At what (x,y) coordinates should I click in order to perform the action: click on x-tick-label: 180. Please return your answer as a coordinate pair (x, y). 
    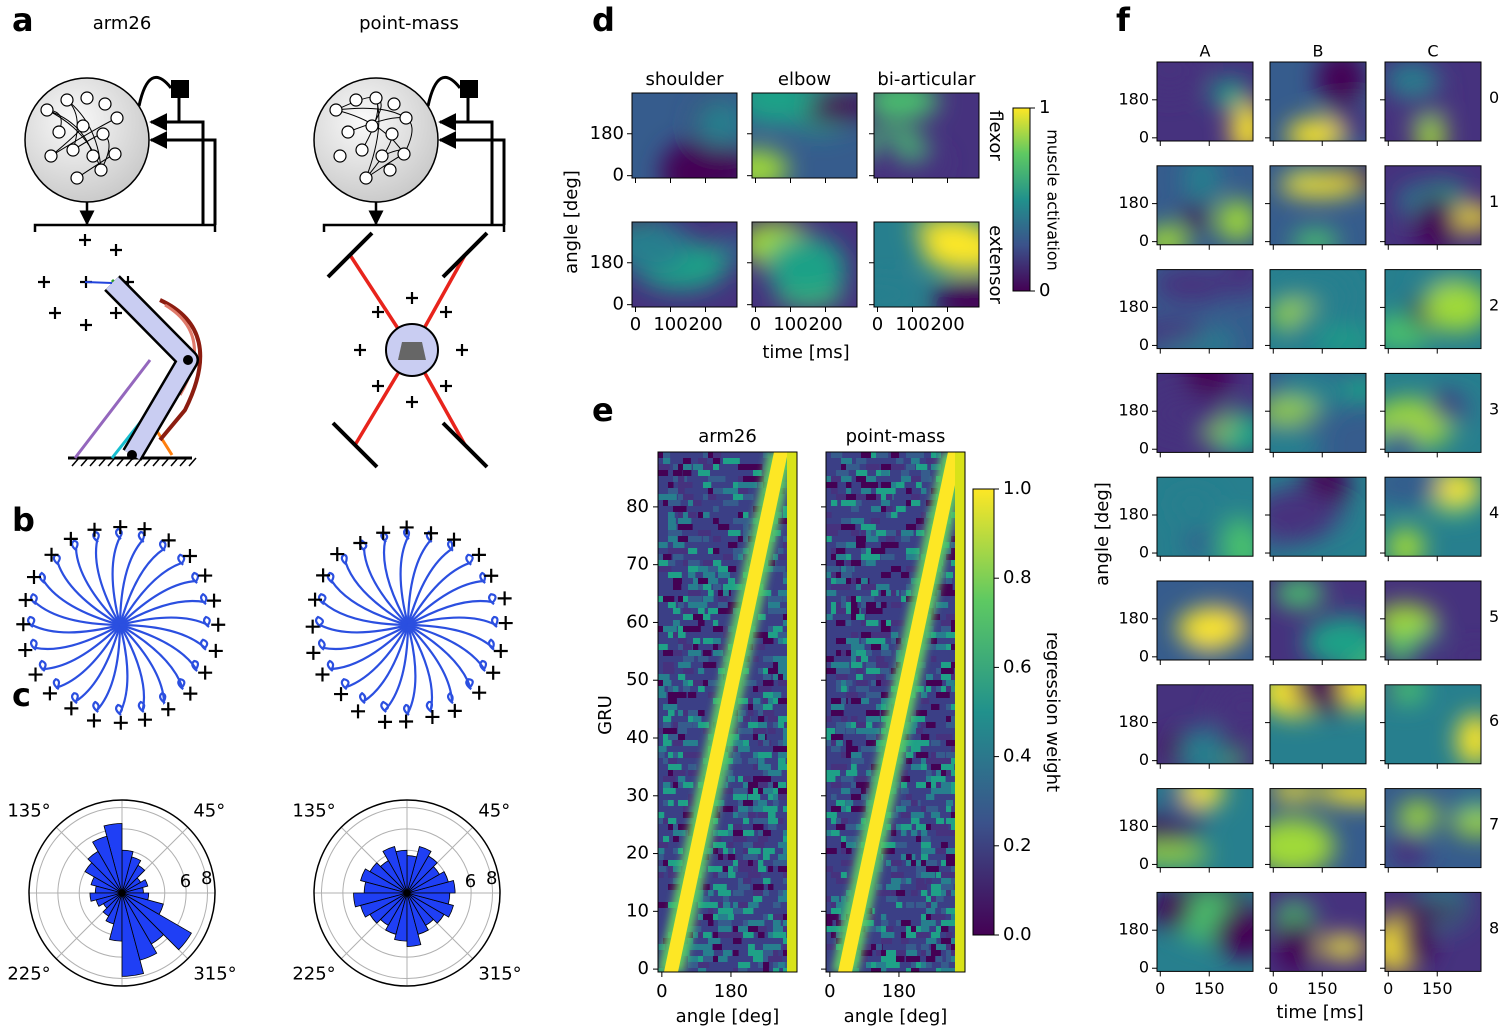
    Looking at the image, I should click on (731, 991).